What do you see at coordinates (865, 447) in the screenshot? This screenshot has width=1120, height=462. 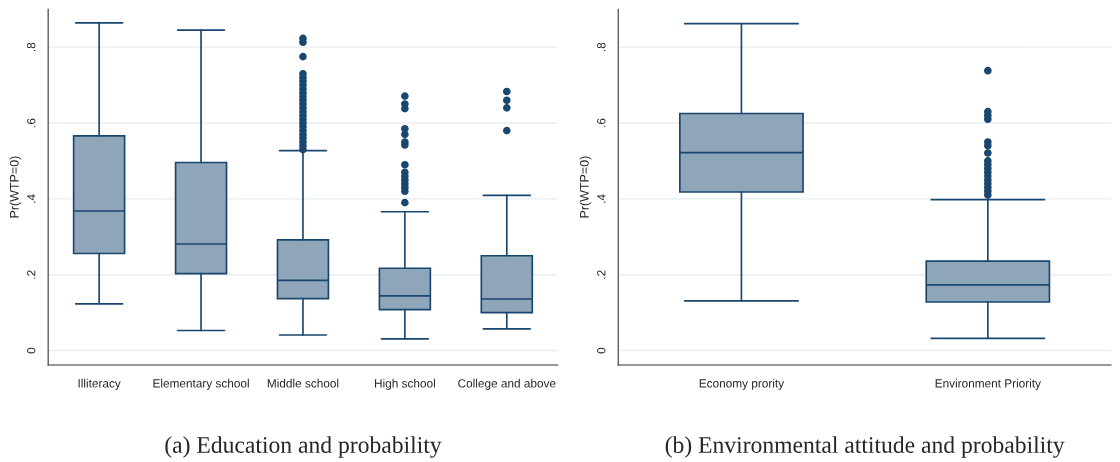 I see `text: (b) Environmental attitude and probability` at bounding box center [865, 447].